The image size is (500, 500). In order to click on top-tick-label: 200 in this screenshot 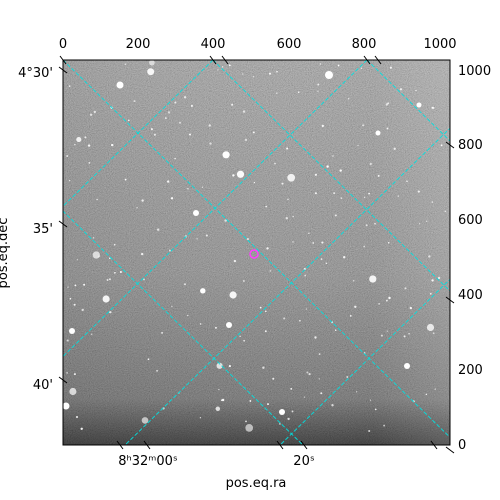, I will do `click(138, 44)`.